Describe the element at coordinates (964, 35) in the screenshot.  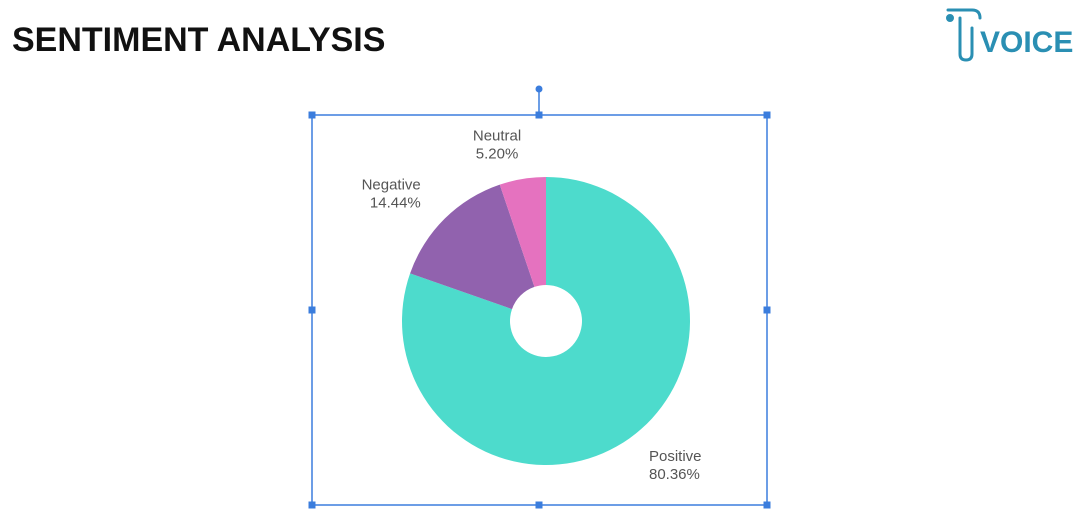
I see `logo-icon` at that location.